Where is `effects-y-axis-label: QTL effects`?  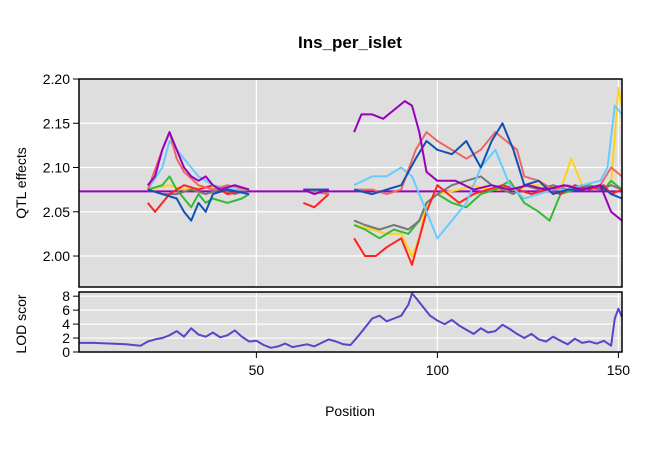
effects-y-axis-label: QTL effects is located at coordinates (21, 183).